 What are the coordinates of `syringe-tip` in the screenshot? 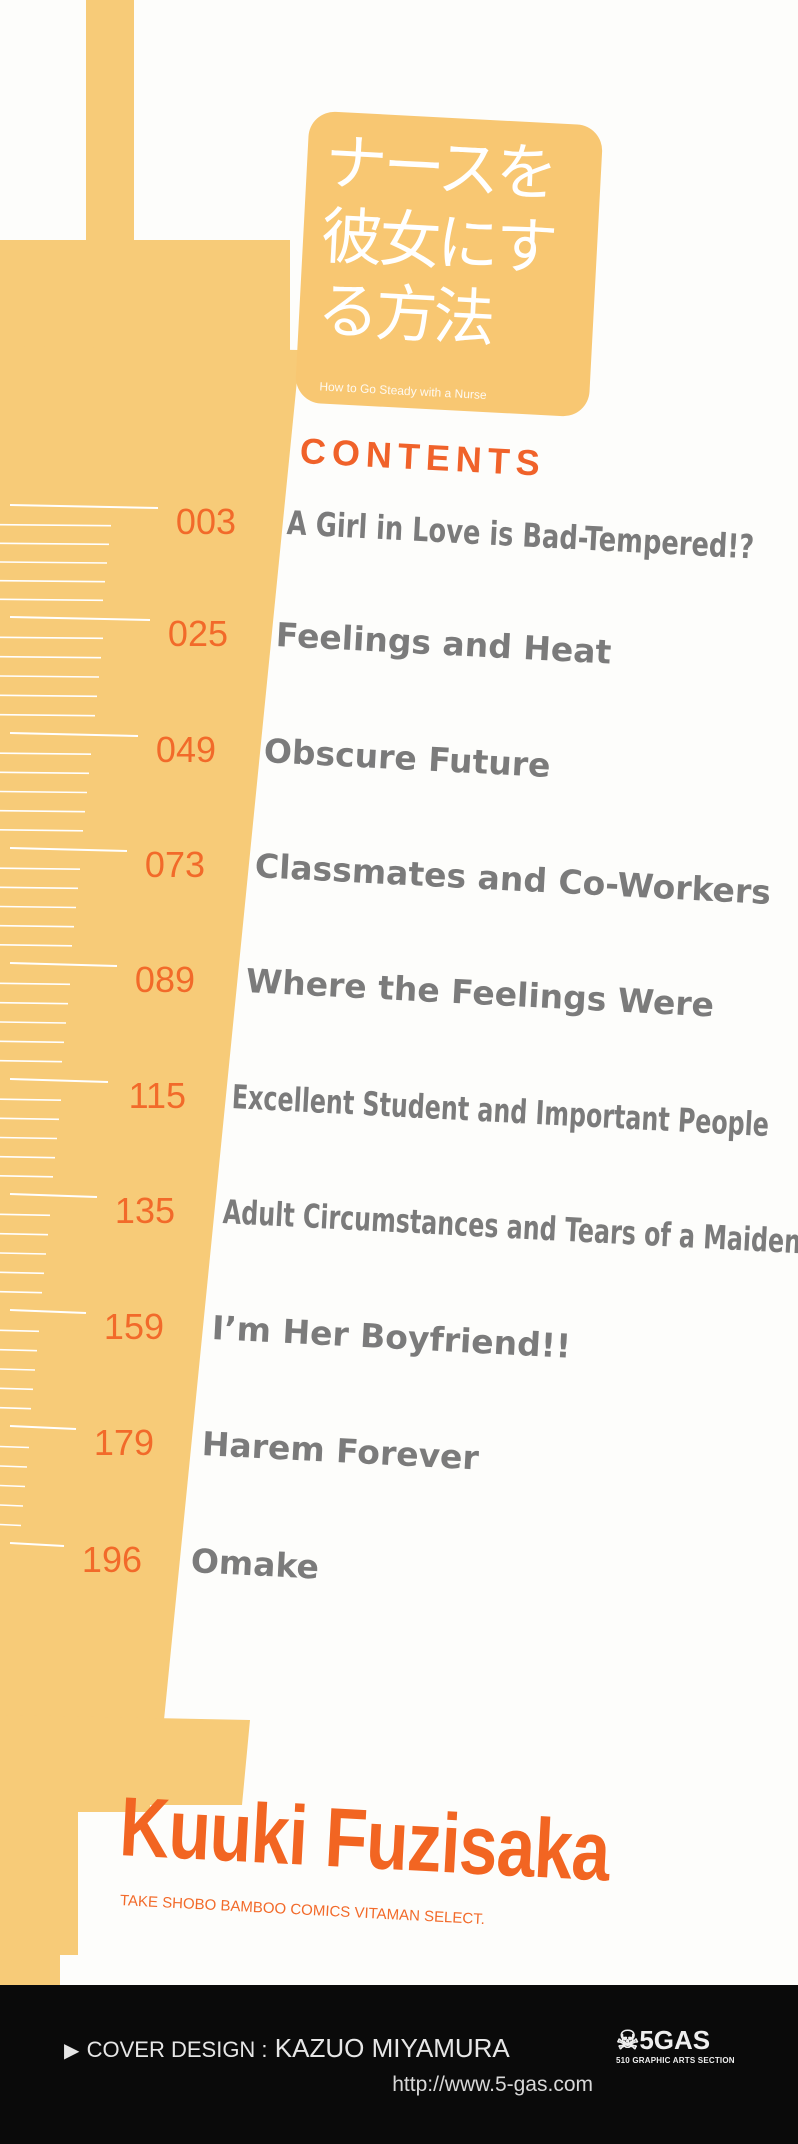 It's located at (125, 1760).